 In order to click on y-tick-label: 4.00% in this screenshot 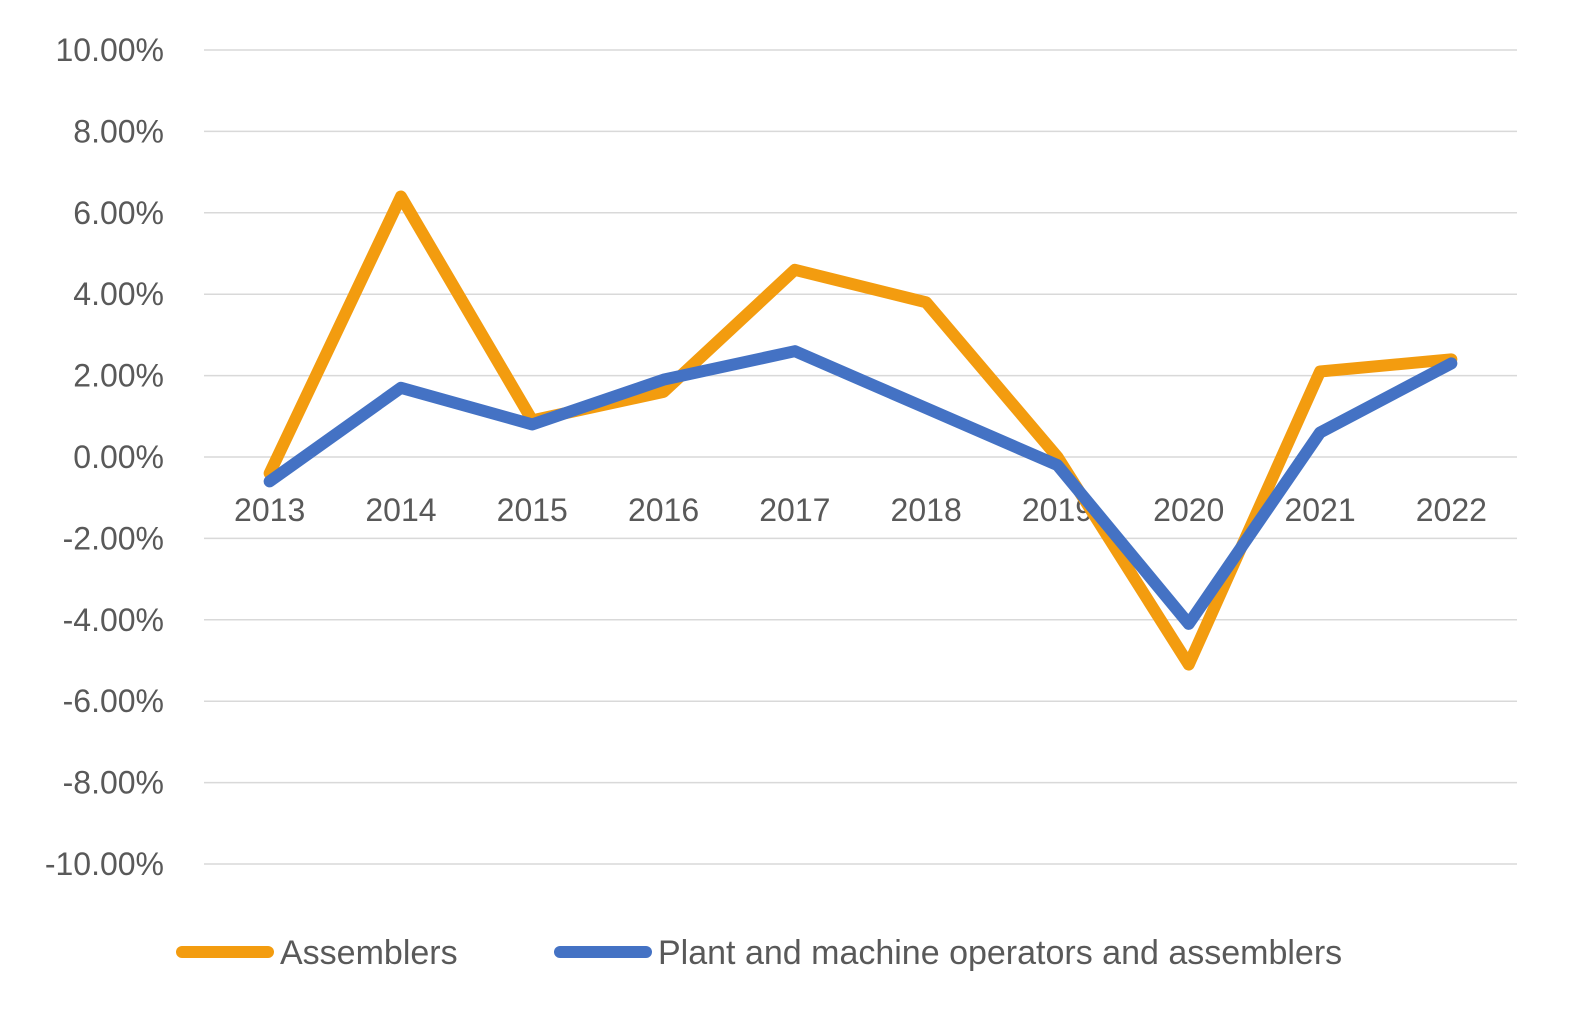, I will do `click(118, 294)`.